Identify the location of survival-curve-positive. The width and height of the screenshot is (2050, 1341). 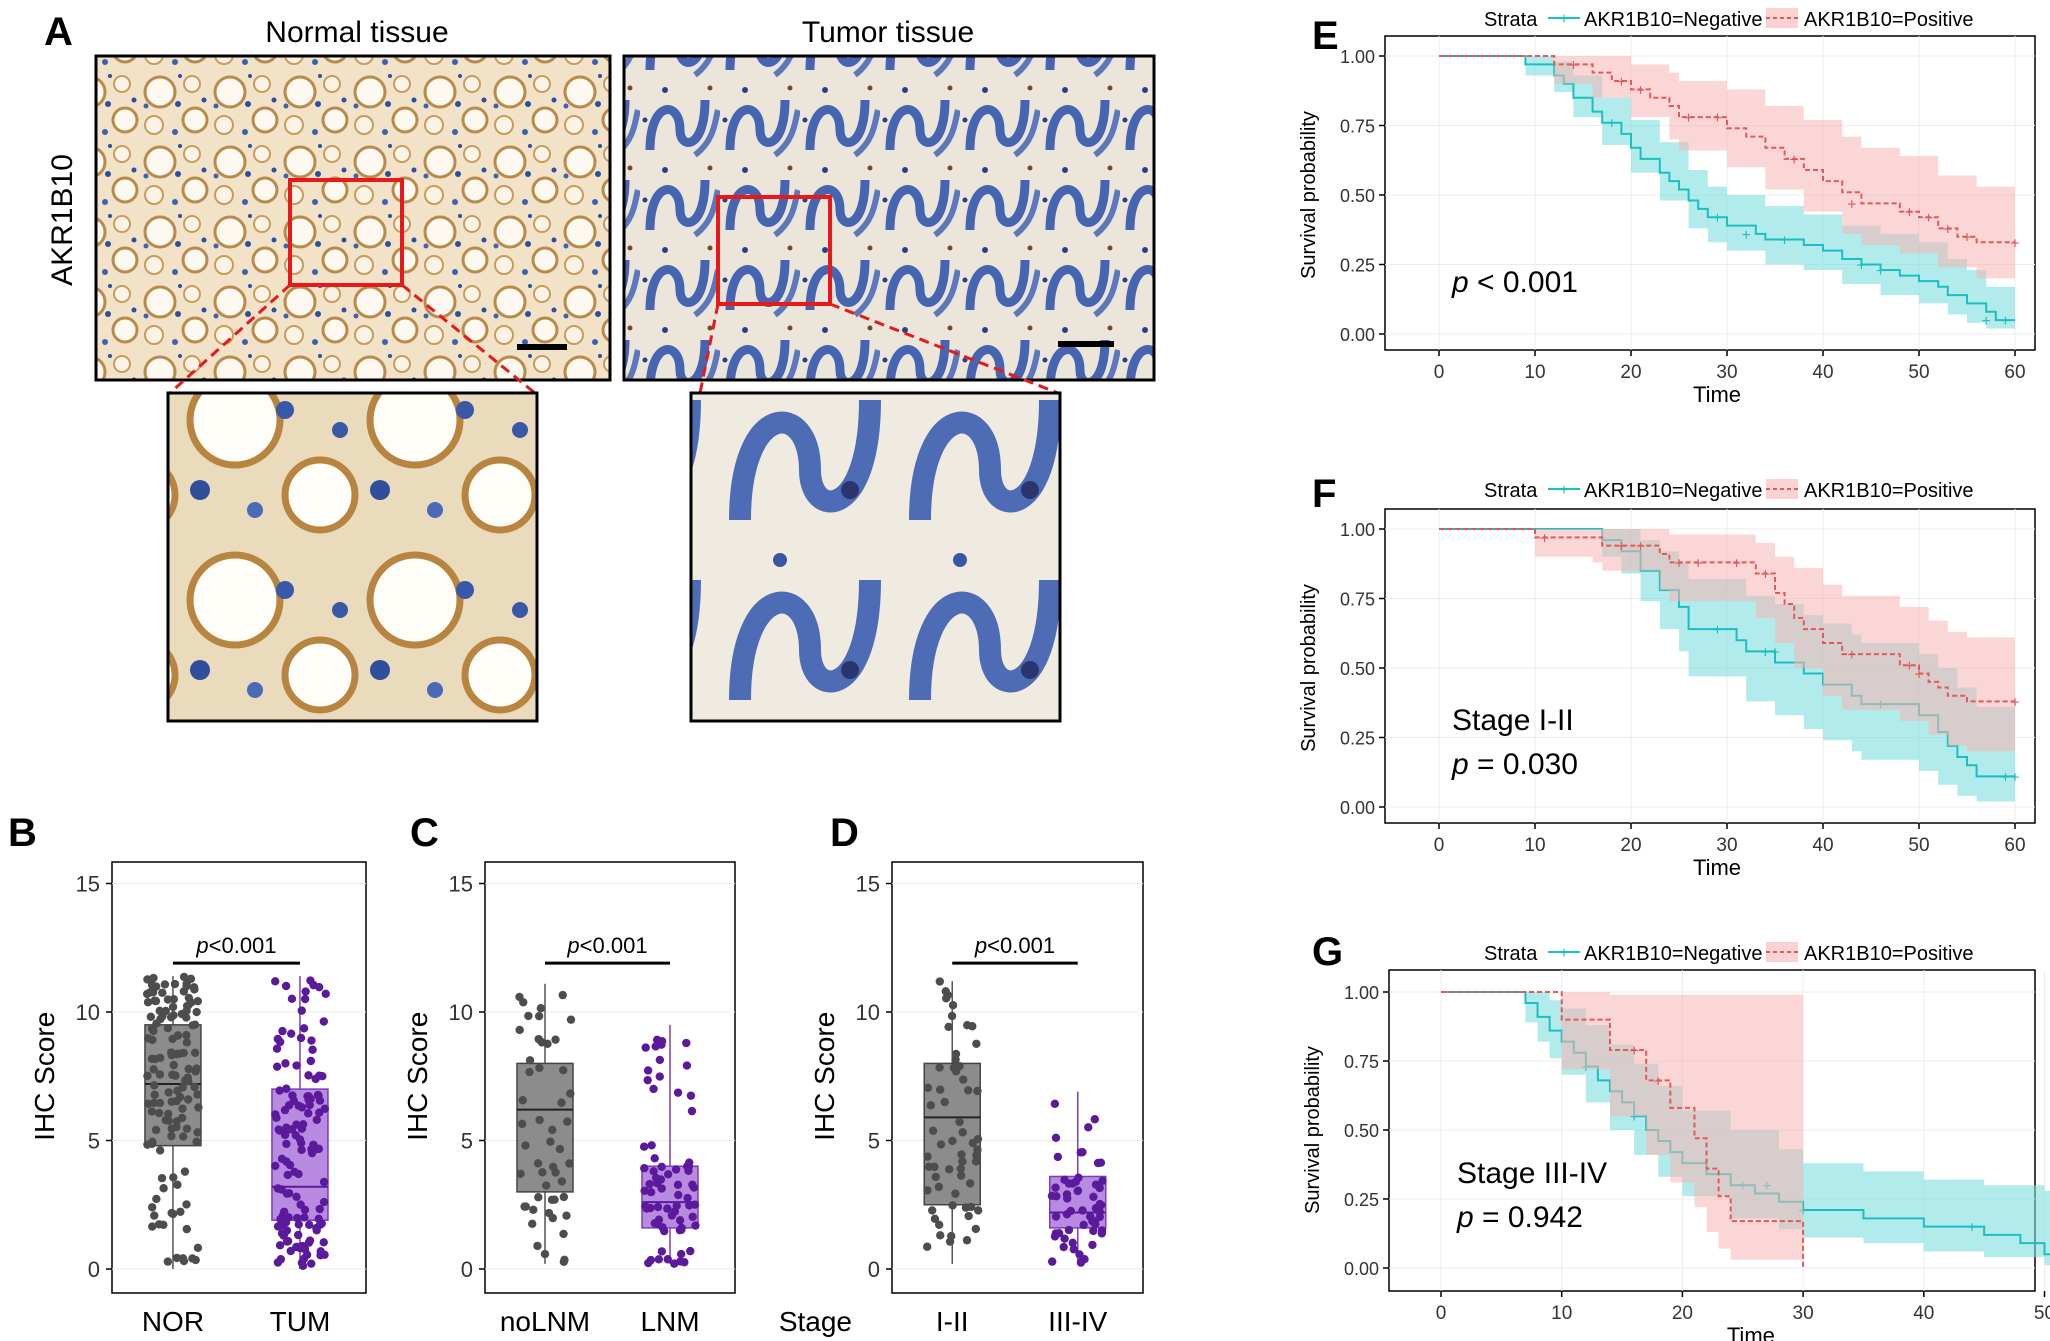
(1727, 149).